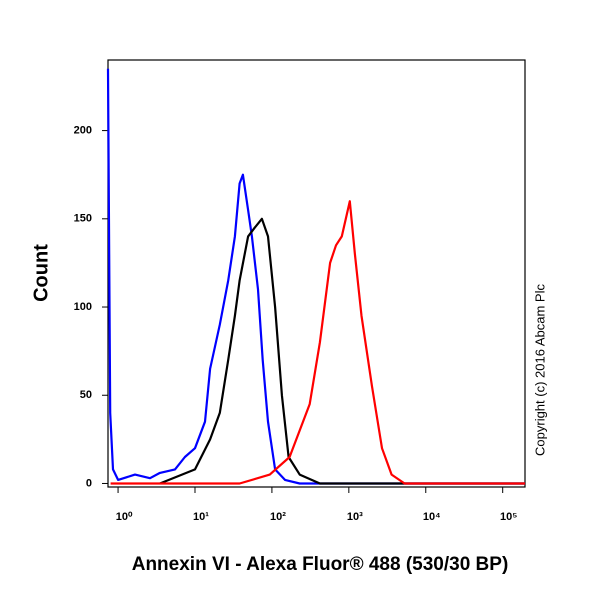  I want to click on x-tick-label: 10⁵, so click(508, 517).